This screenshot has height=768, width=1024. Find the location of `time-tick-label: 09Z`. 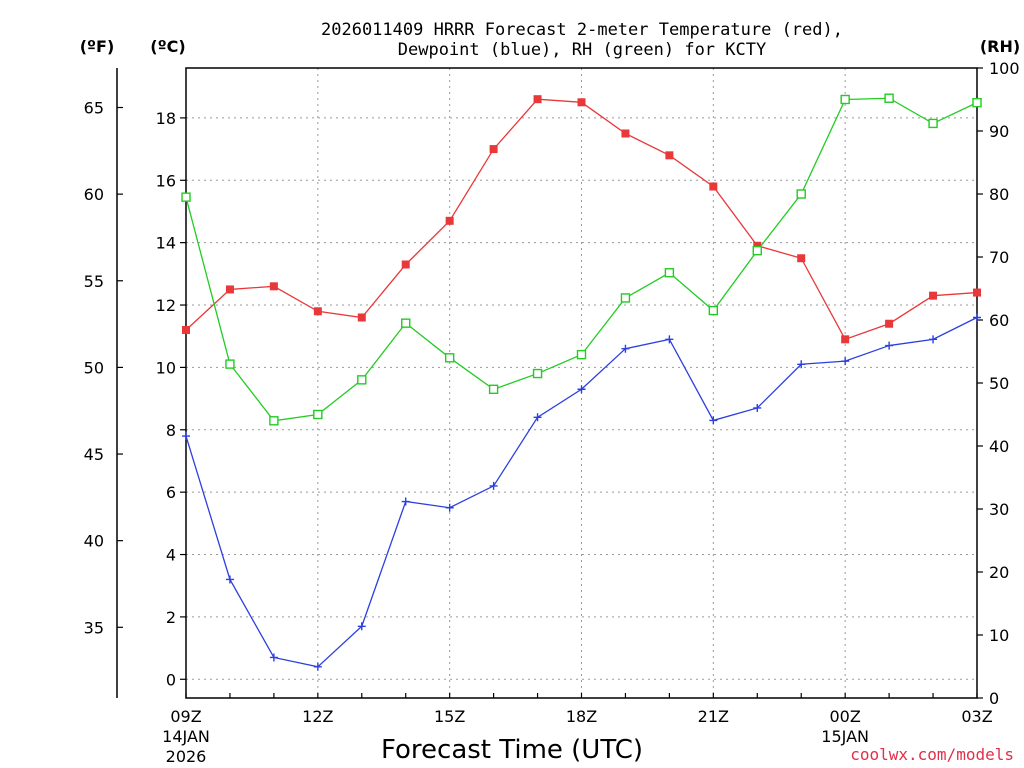

time-tick-label: 09Z is located at coordinates (185, 716).